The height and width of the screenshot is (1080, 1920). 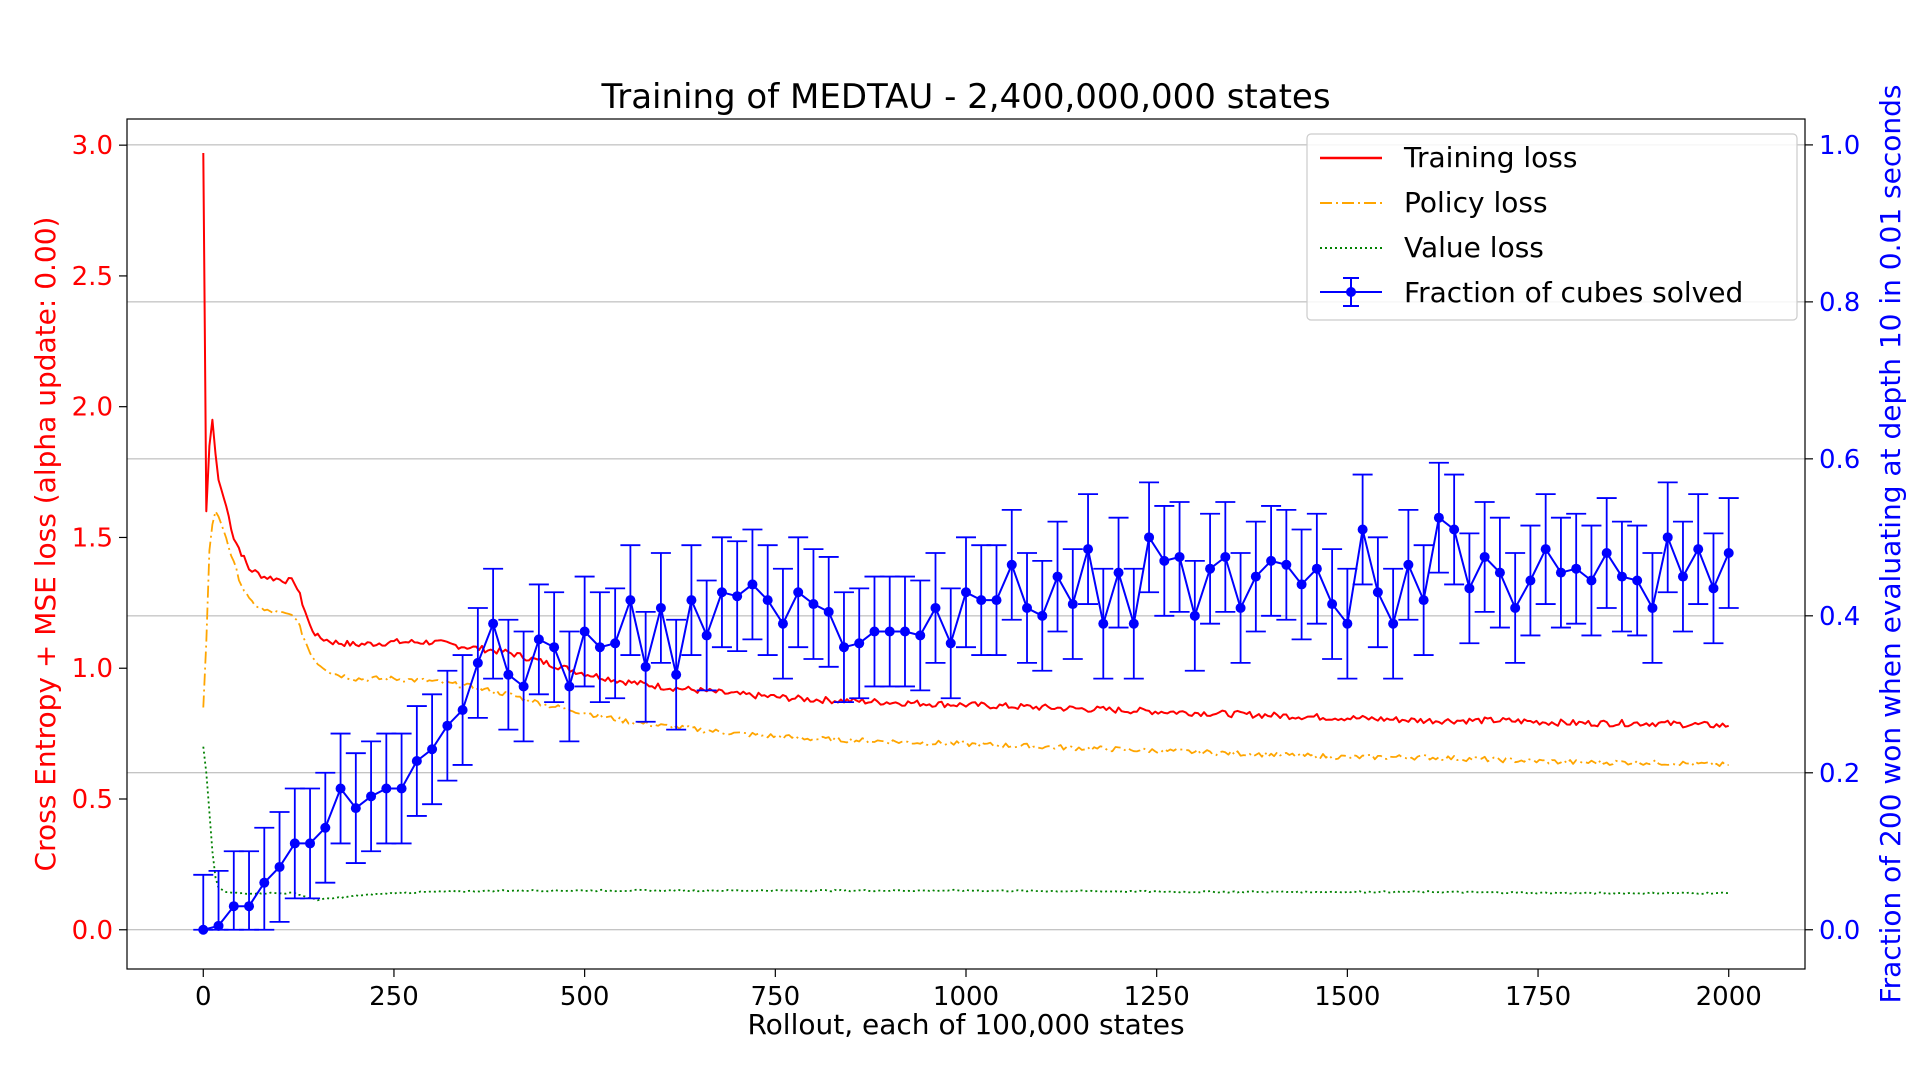 What do you see at coordinates (1839, 460) in the screenshot?
I see `y-right-tick-label-3: 0.6` at bounding box center [1839, 460].